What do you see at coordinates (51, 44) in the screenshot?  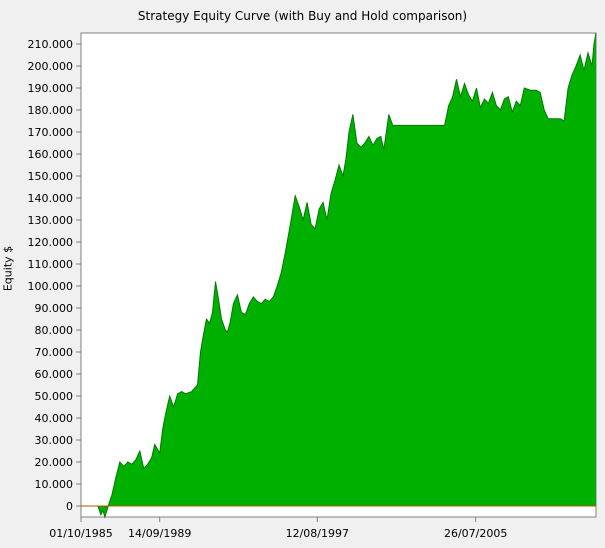 I see `y-tick-label: 210.000` at bounding box center [51, 44].